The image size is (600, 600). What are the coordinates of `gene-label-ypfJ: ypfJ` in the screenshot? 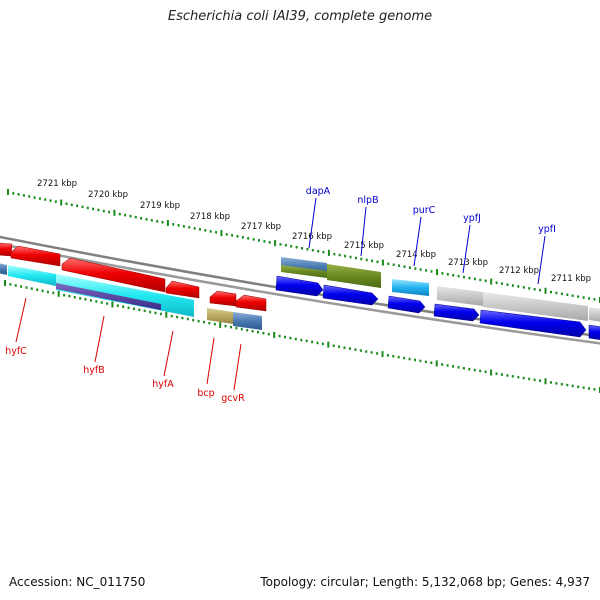 It's located at (472, 218).